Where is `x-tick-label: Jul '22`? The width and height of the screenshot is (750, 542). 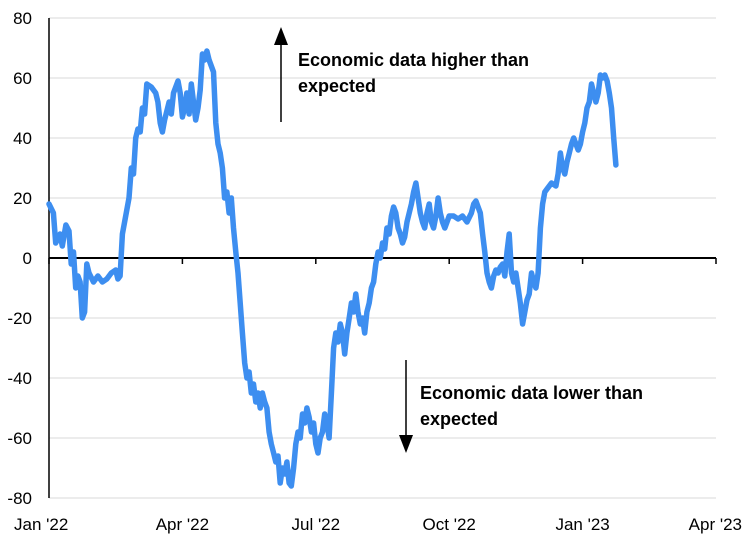
x-tick-label: Jul '22 is located at coordinates (315, 524).